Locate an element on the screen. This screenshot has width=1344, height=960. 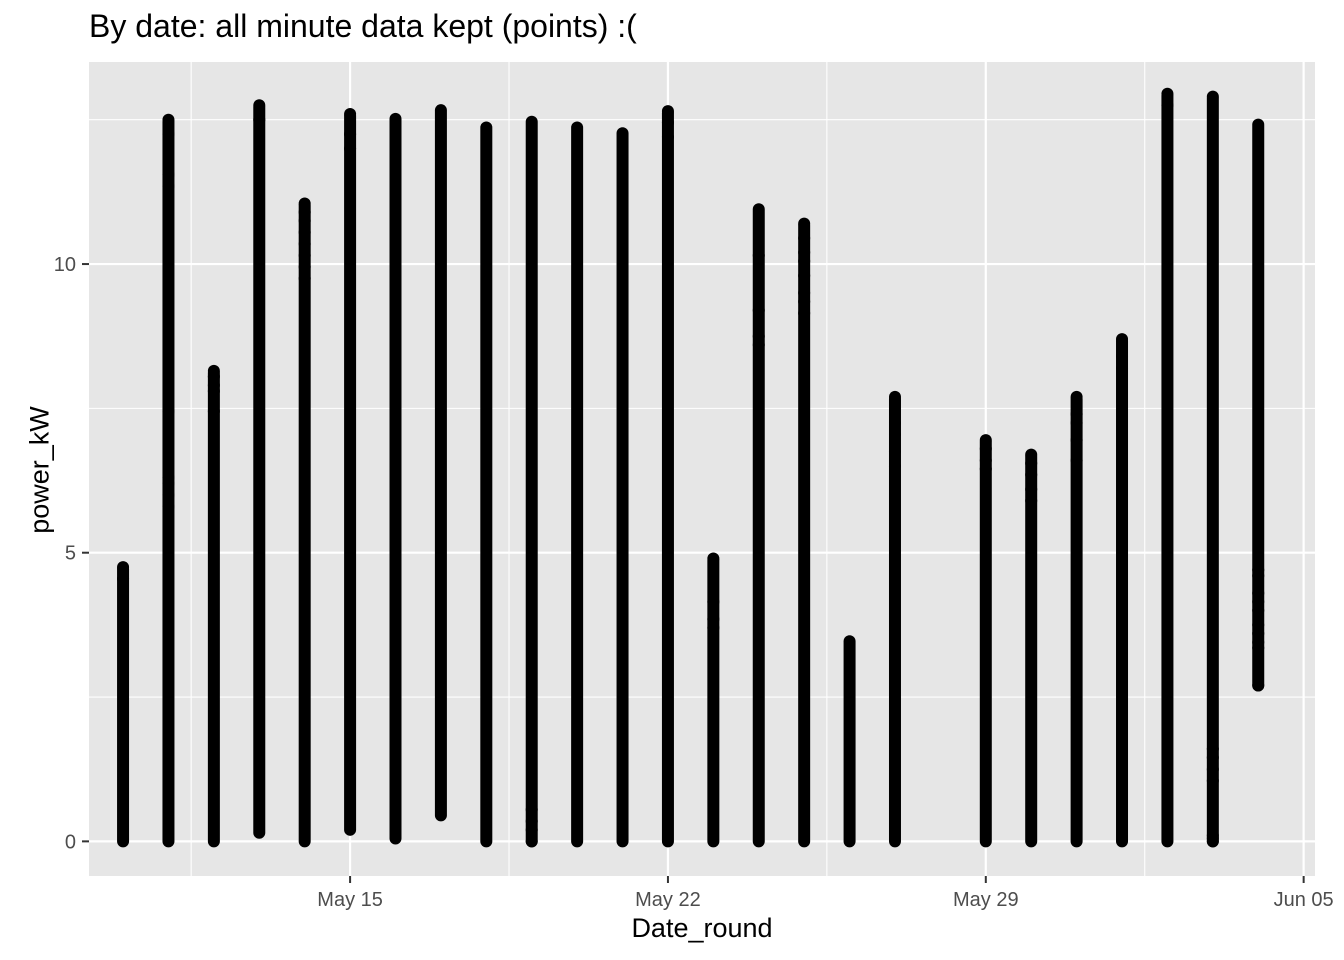
y-axis-ticks: 0 5 10 is located at coordinates (71, 553).